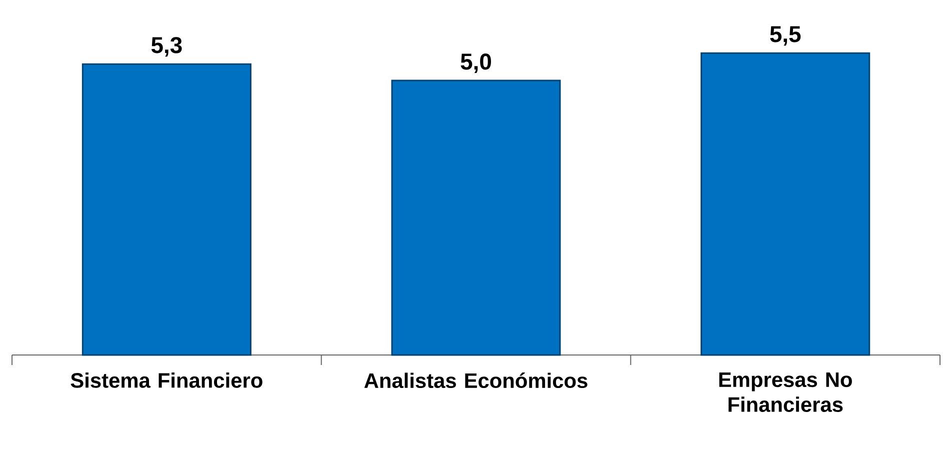  Describe the element at coordinates (476, 380) in the screenshot. I see `x-tick-label: Analistas Económicos` at that location.